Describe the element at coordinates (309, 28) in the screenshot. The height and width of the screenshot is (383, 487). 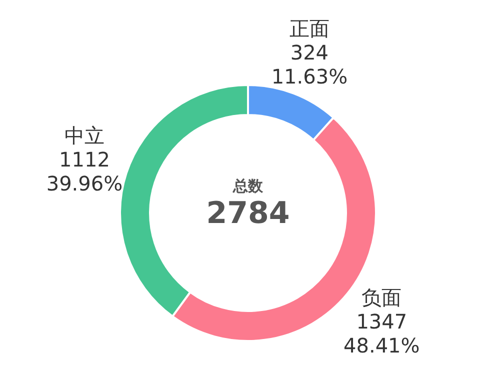
I see `slice-label: 正面` at that location.